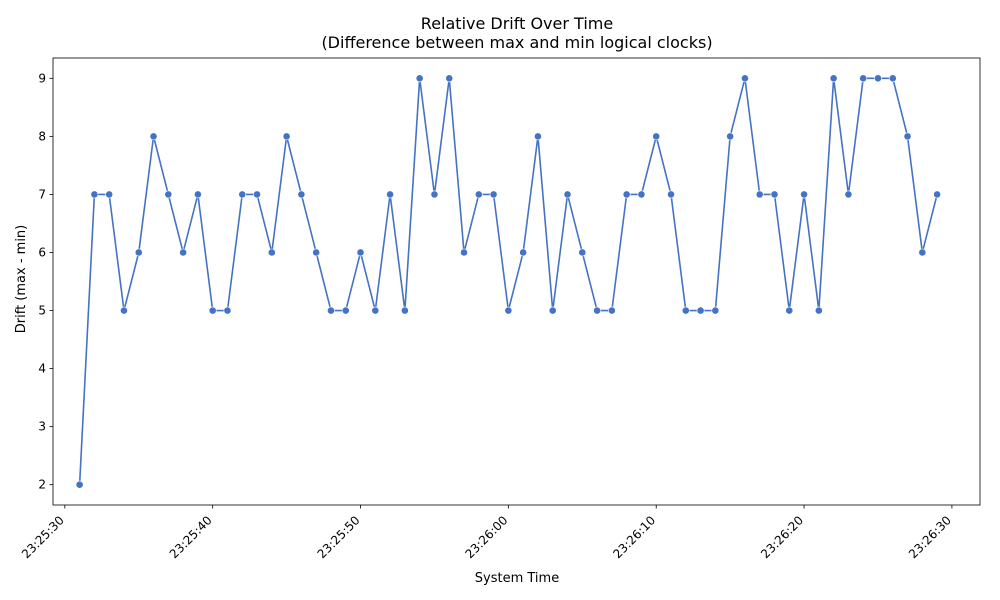  What do you see at coordinates (42, 427) in the screenshot?
I see `y-tick-label: 3` at bounding box center [42, 427].